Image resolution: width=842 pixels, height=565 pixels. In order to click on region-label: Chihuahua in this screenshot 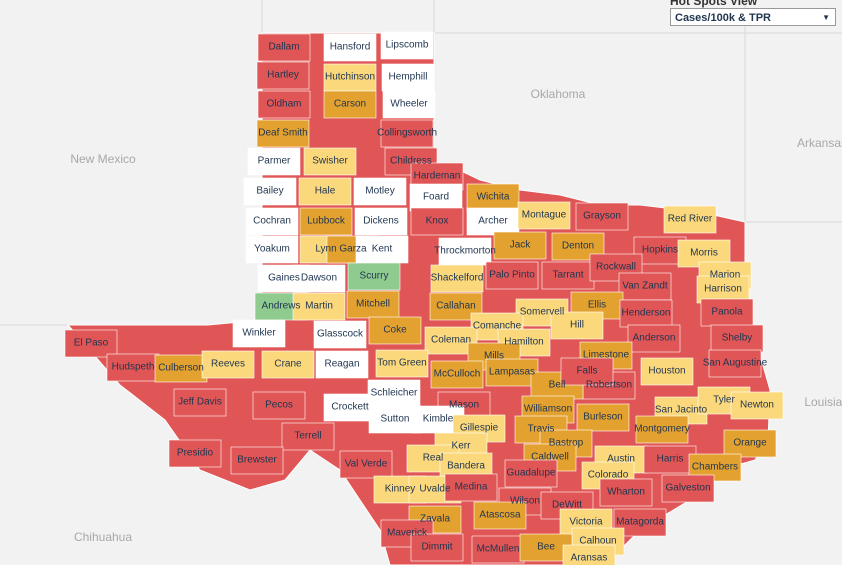, I will do `click(103, 537)`.